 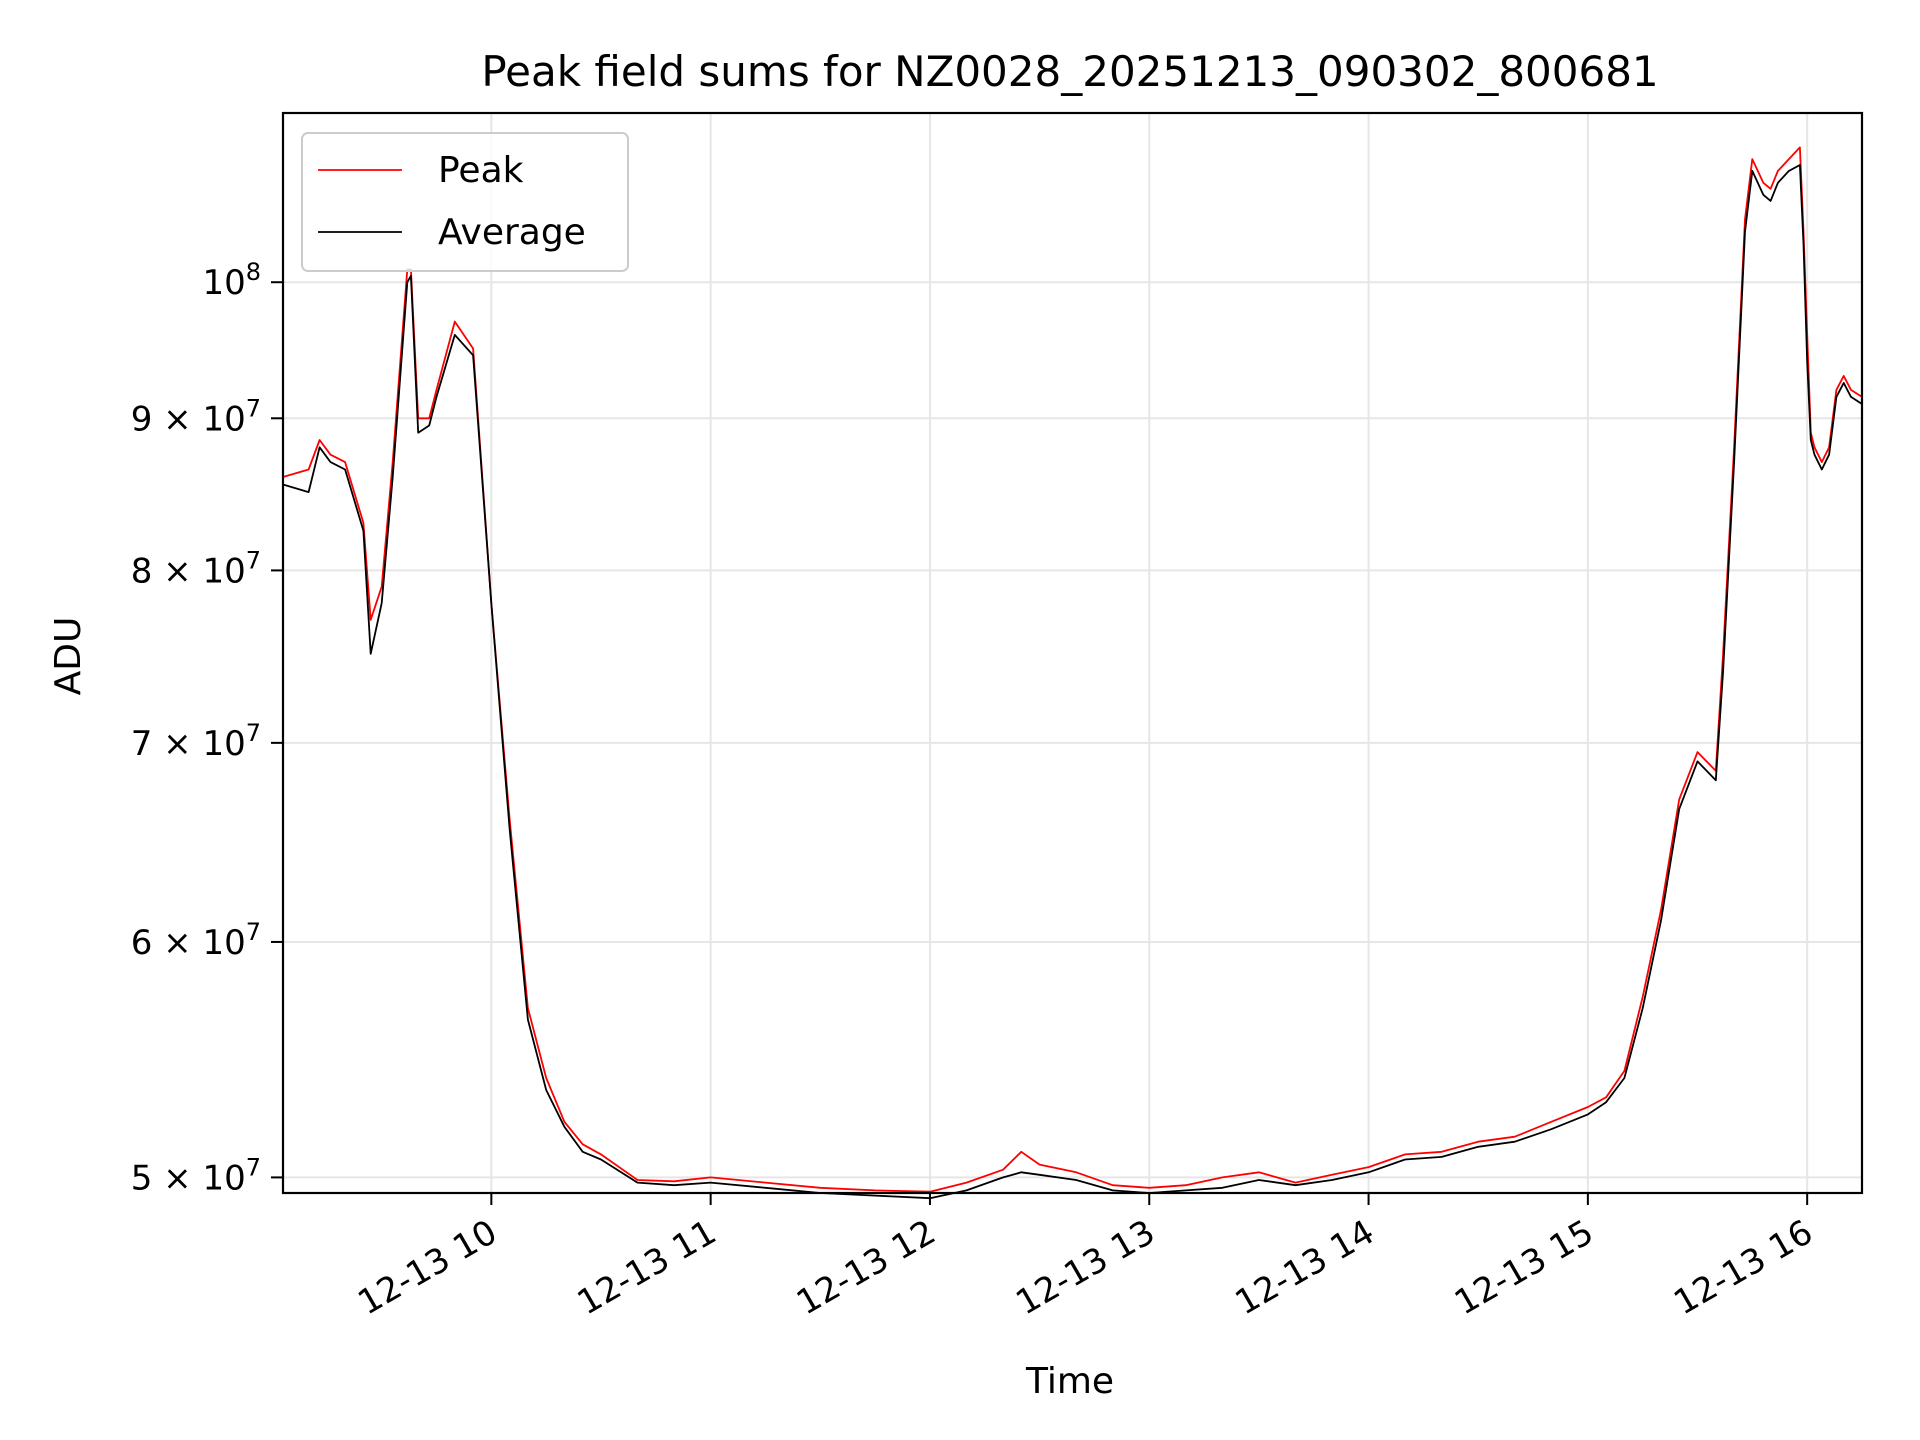 I want to click on y-tick-label: 7 × 107, so click(x=196, y=741).